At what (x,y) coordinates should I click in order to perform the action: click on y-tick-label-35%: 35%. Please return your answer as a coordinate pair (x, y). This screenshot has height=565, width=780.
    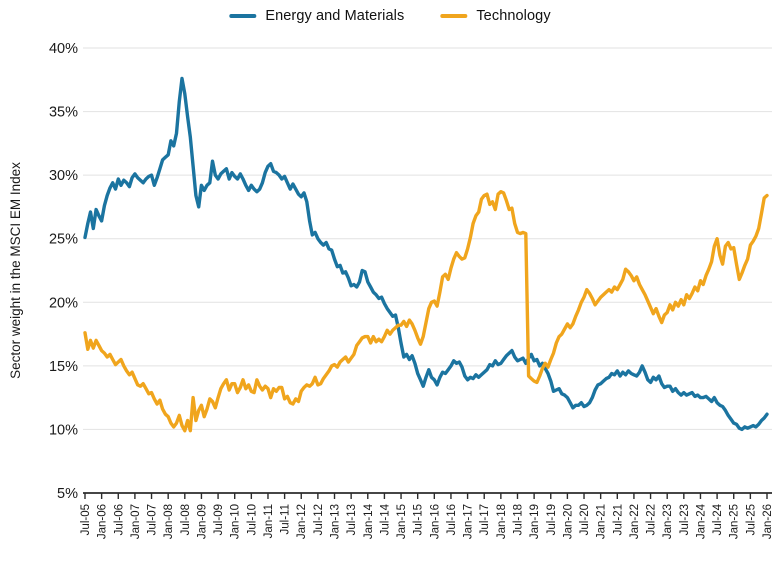
    Looking at the image, I should click on (63, 113).